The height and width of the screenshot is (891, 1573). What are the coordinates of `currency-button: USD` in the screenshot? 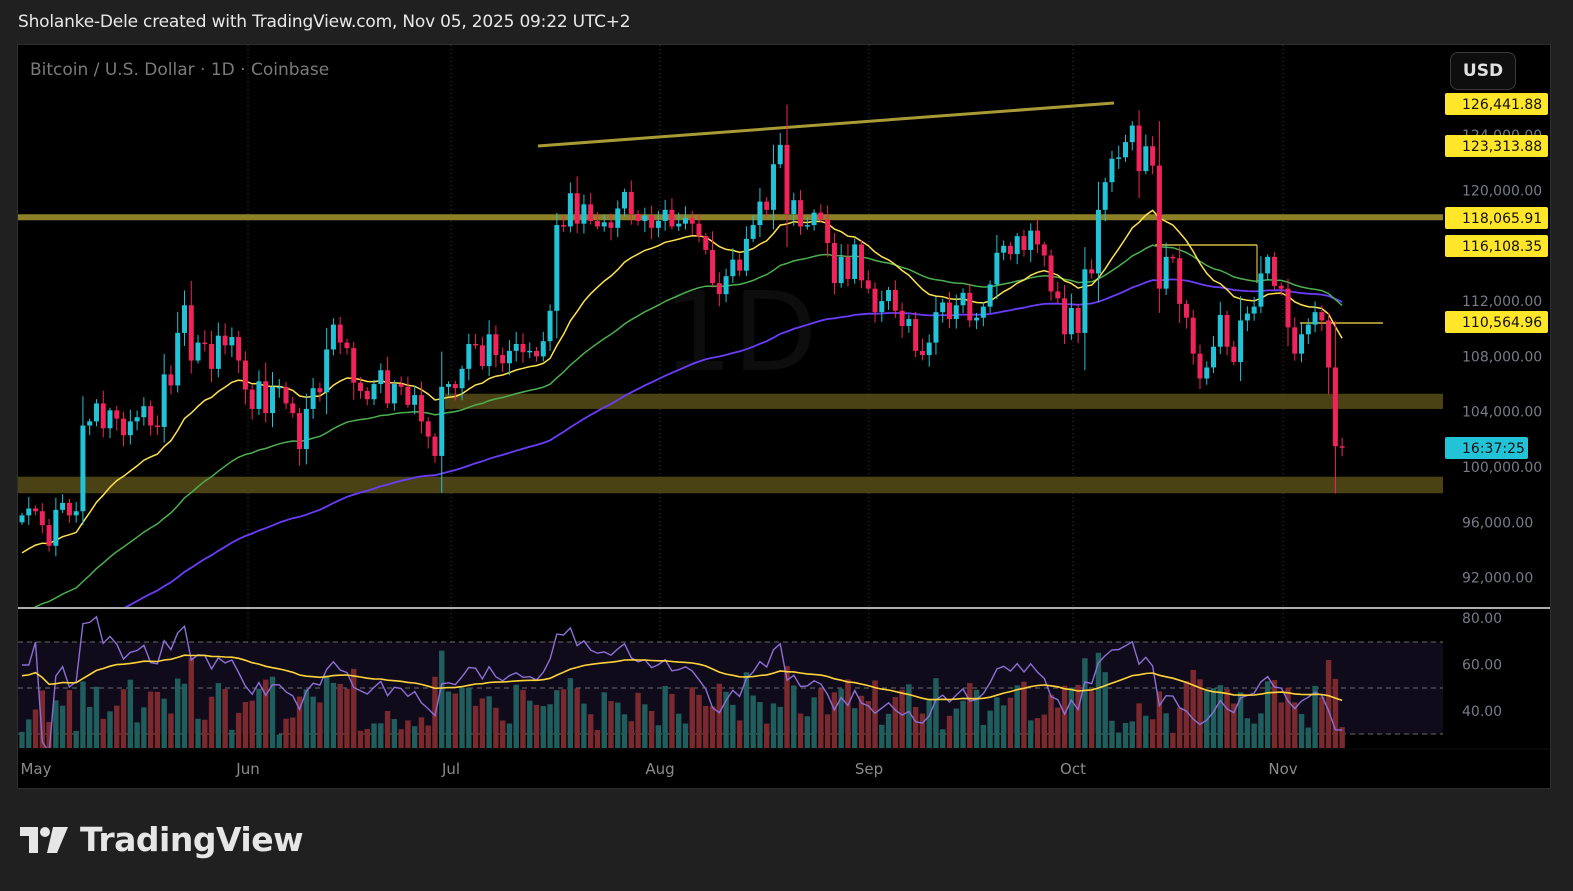 It's located at (1483, 71).